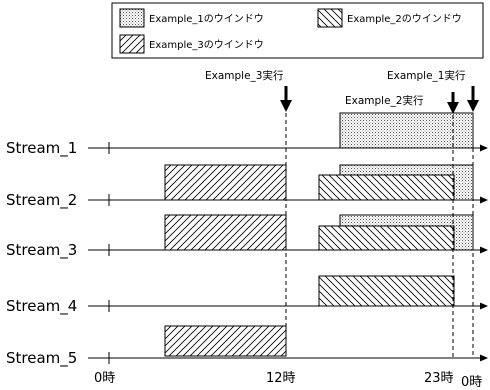 The width and height of the screenshot is (490, 390). What do you see at coordinates (41, 200) in the screenshot?
I see `stream-label-2: Stream_2` at bounding box center [41, 200].